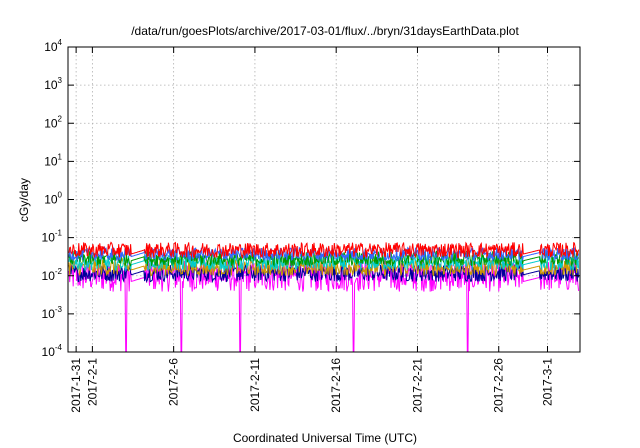 The image size is (640, 448). What do you see at coordinates (52, 313) in the screenshot?
I see `y-tick-label: 10⁻³` at bounding box center [52, 313].